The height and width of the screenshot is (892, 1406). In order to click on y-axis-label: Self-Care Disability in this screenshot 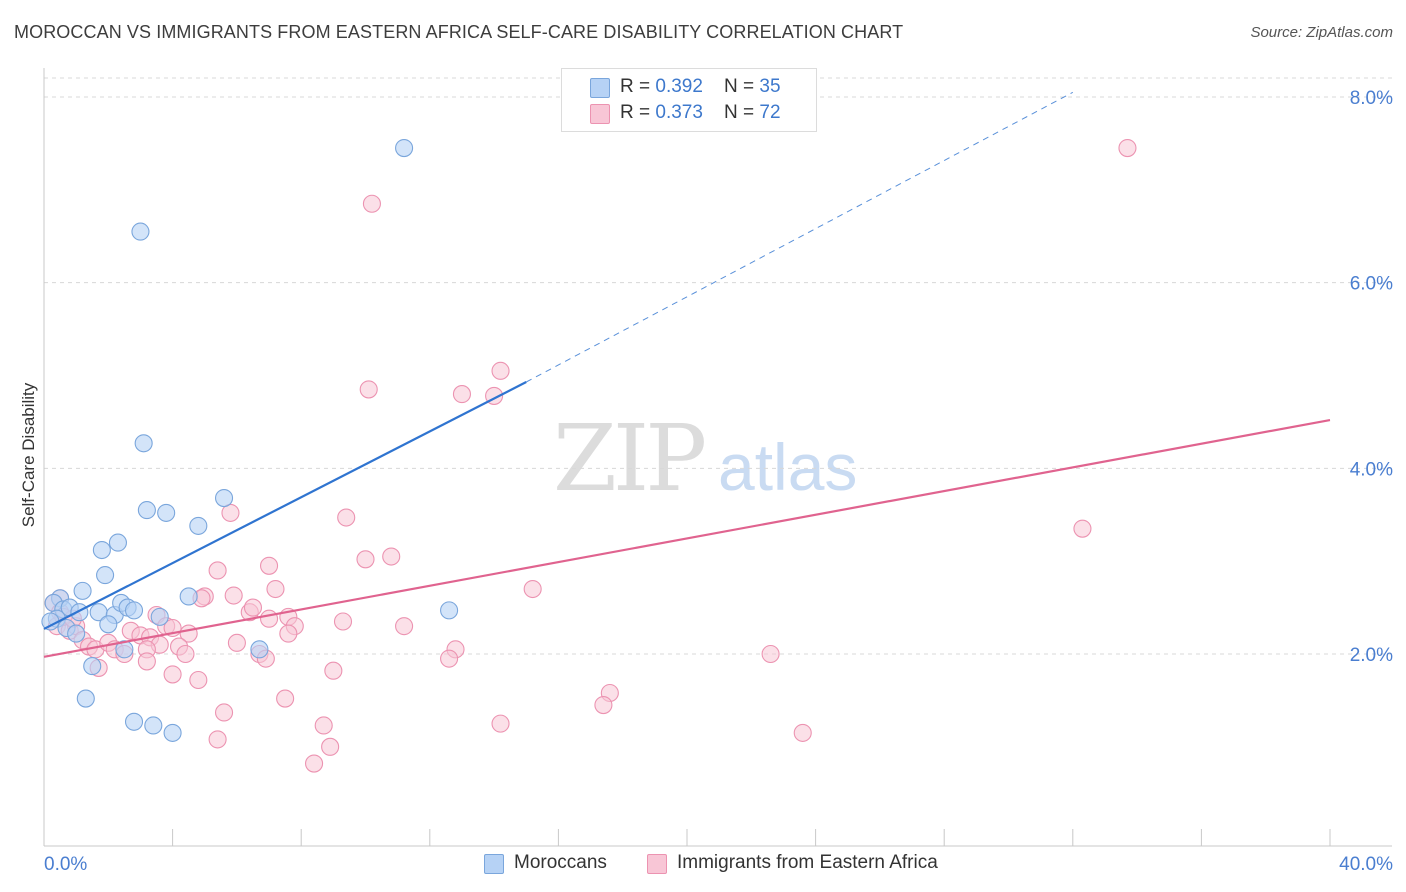, I will do `click(28, 454)`.